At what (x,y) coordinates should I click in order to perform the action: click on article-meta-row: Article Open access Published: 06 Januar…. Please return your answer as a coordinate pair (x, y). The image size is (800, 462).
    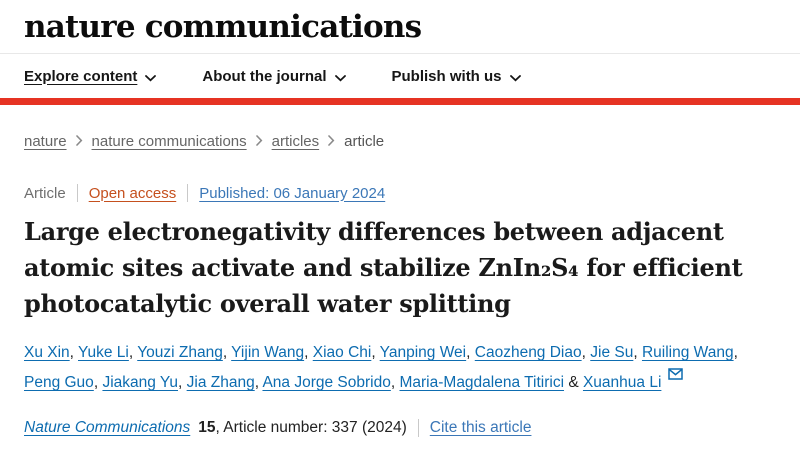
    Looking at the image, I should click on (400, 193).